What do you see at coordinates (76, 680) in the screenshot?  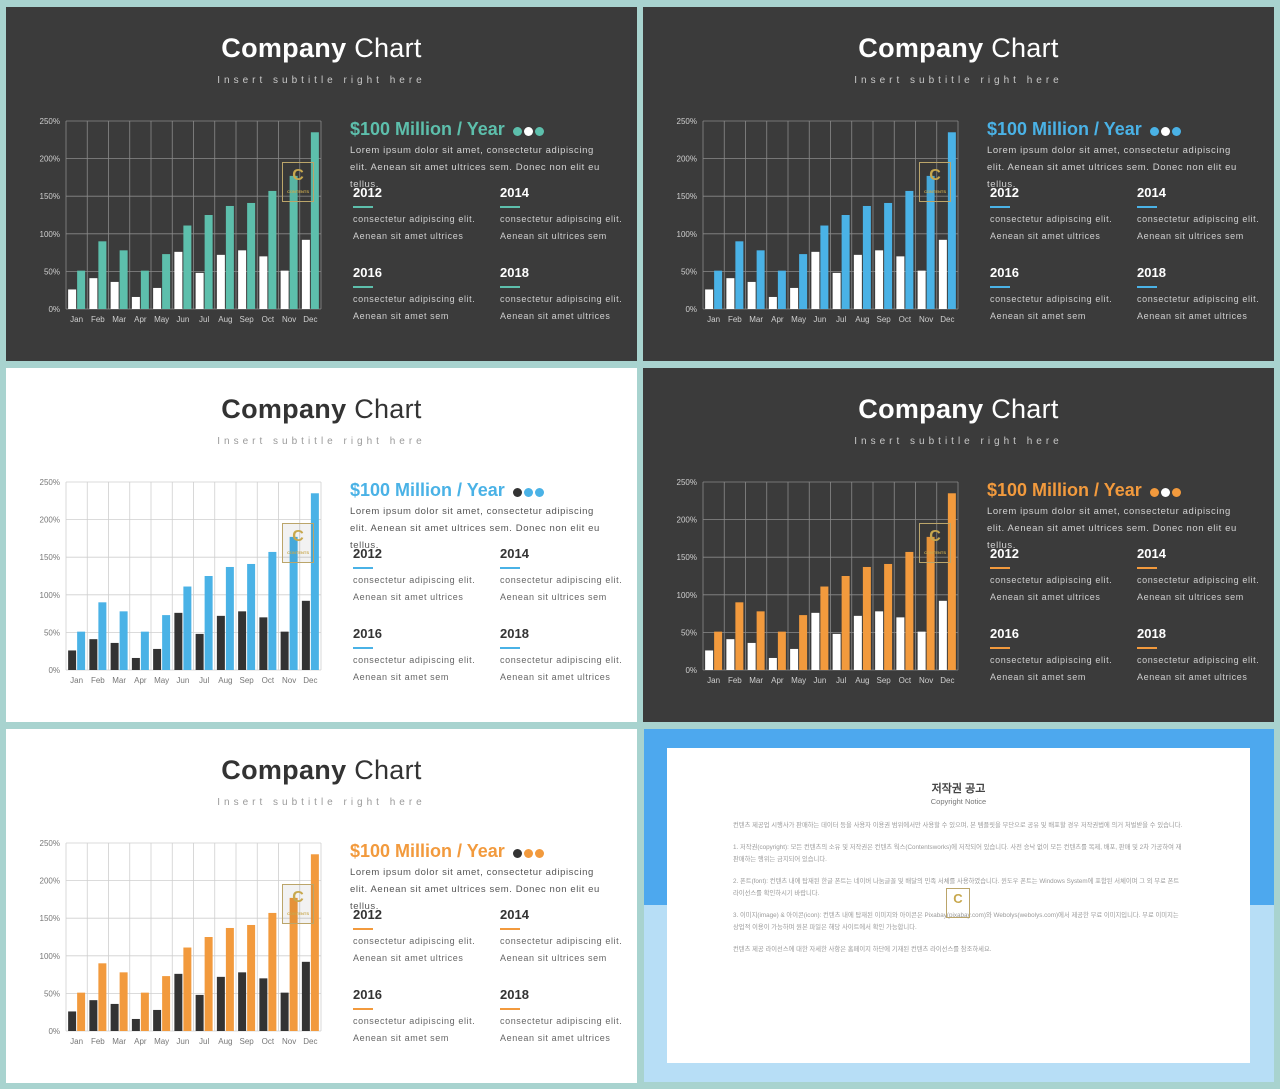 I see `x-tick-label: Jan` at bounding box center [76, 680].